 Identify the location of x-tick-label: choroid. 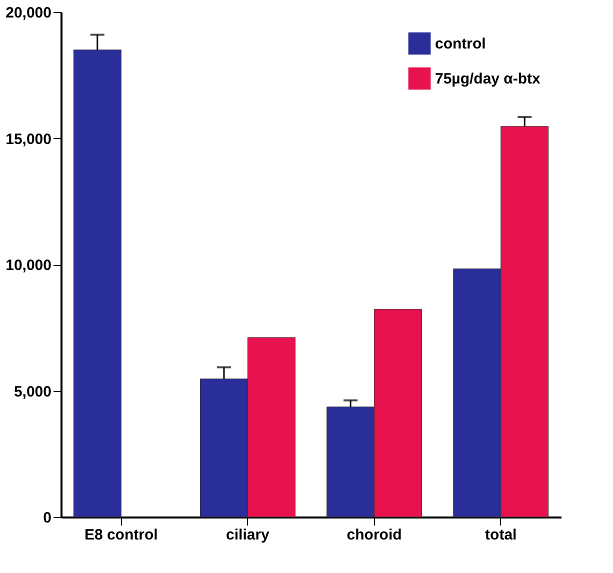
(374, 535).